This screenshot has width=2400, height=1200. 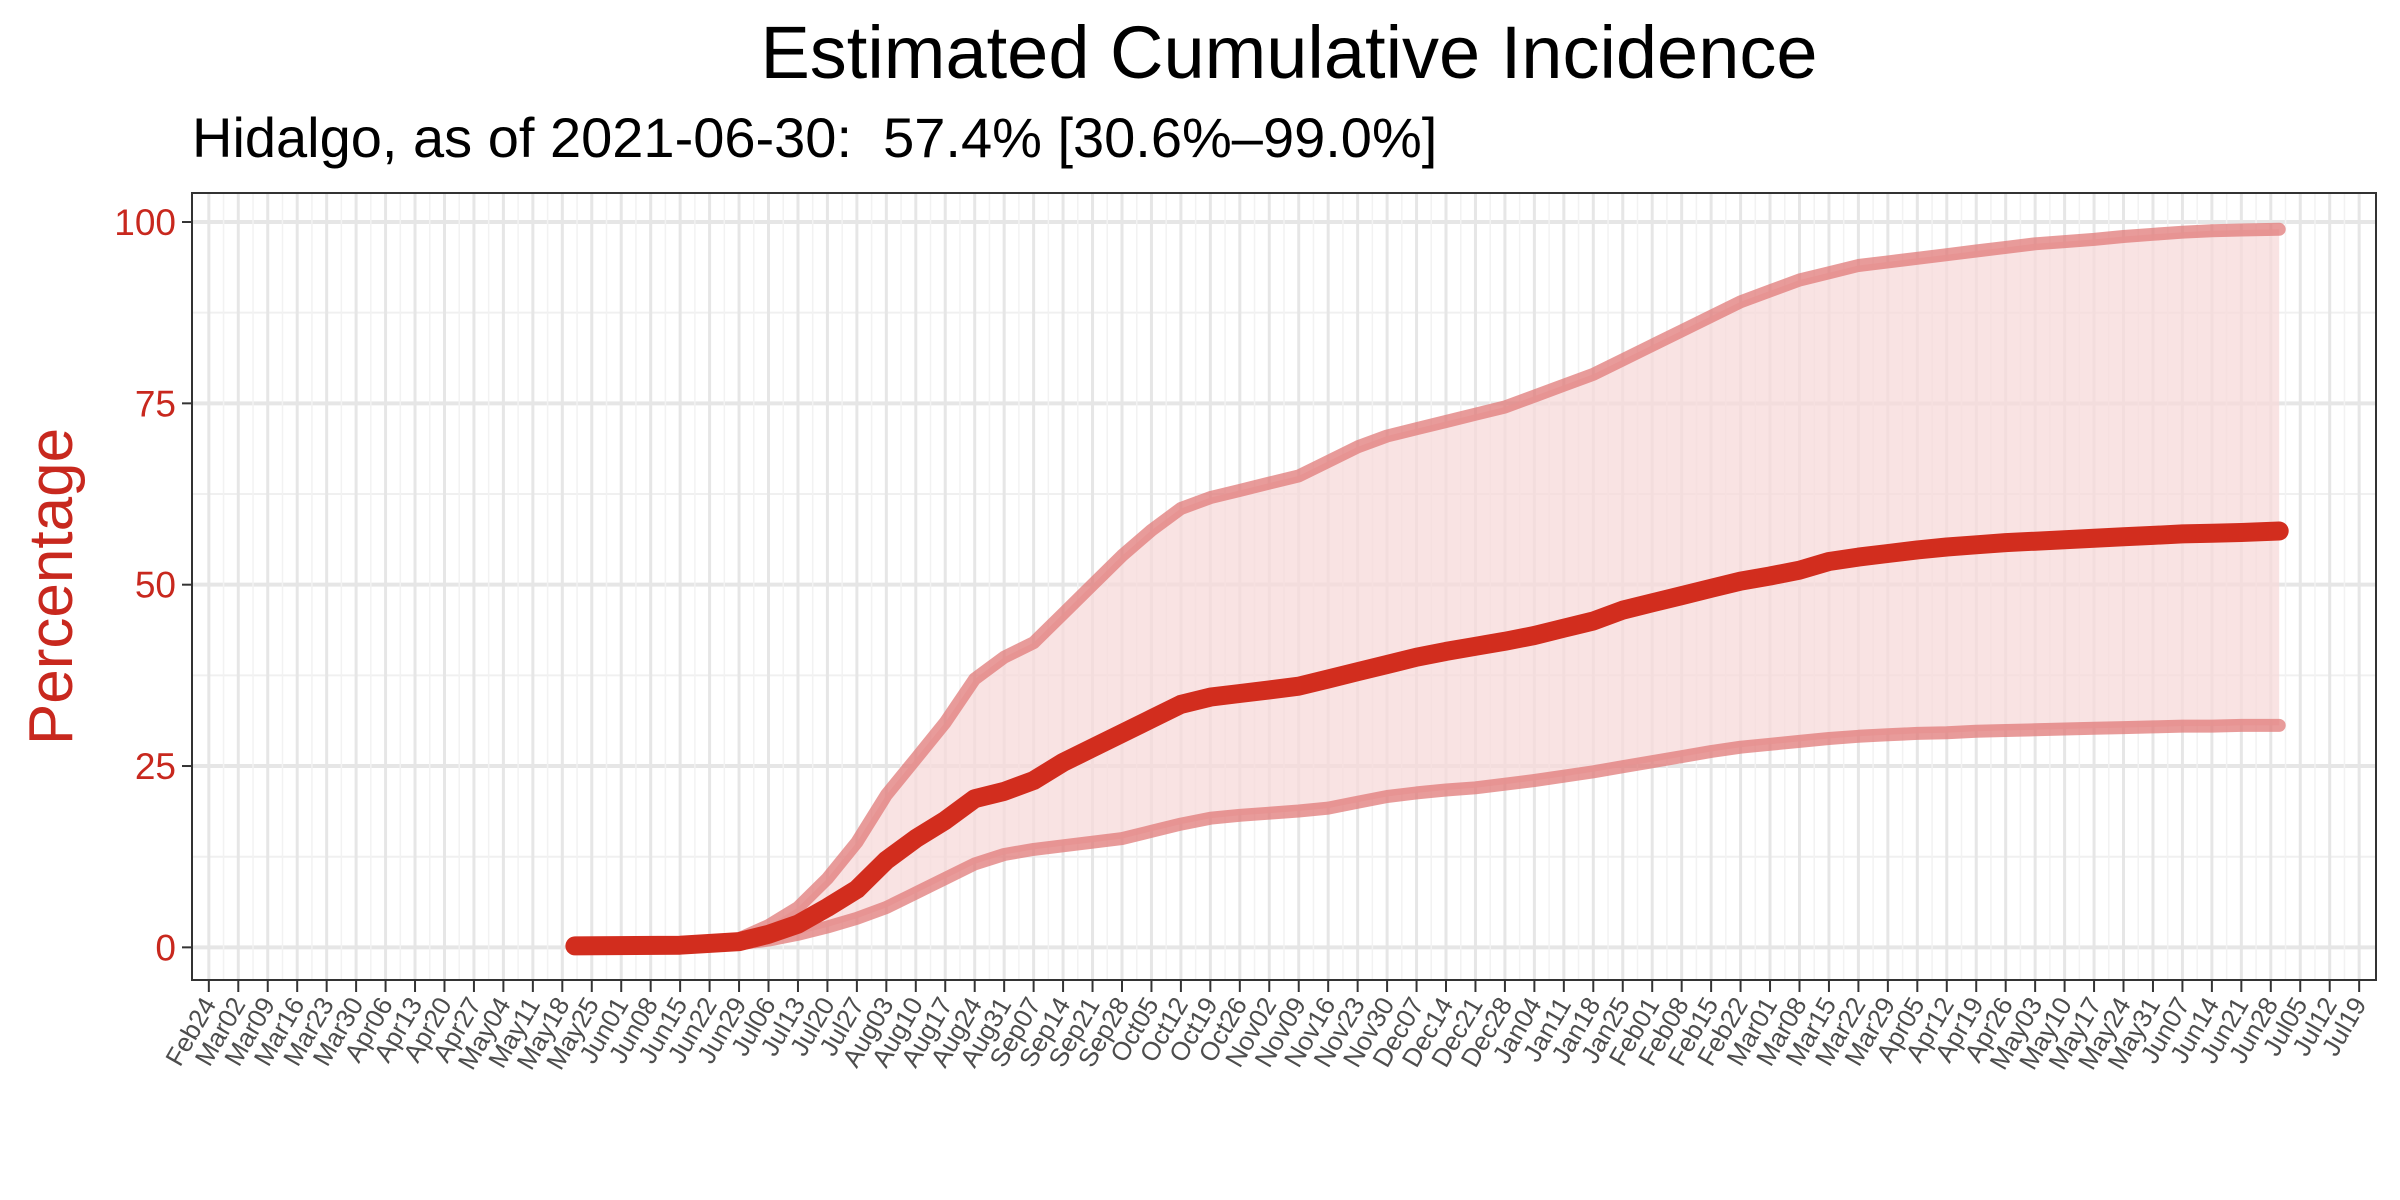 I want to click on y-tick-label: 75, so click(x=155, y=403).